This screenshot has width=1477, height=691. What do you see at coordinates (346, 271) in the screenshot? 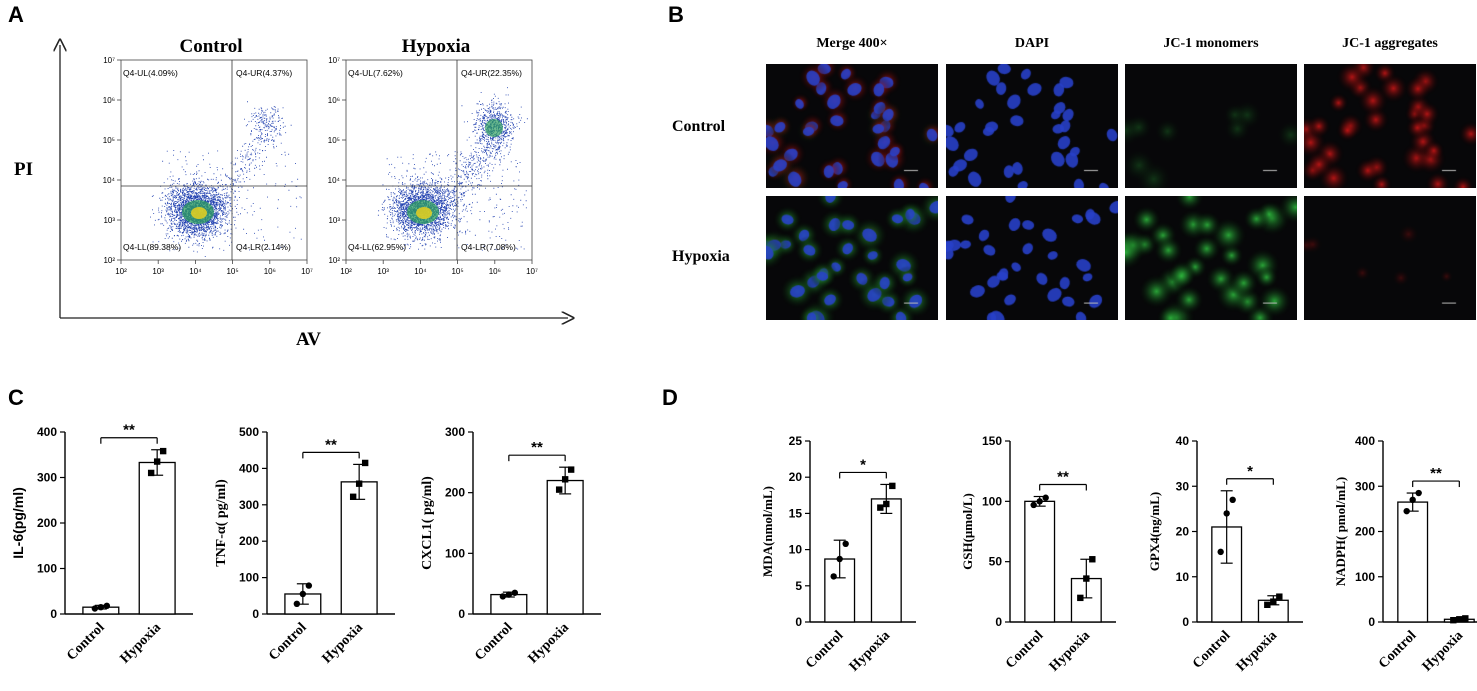
I see `flow-x-tick-label: 10²` at bounding box center [346, 271].